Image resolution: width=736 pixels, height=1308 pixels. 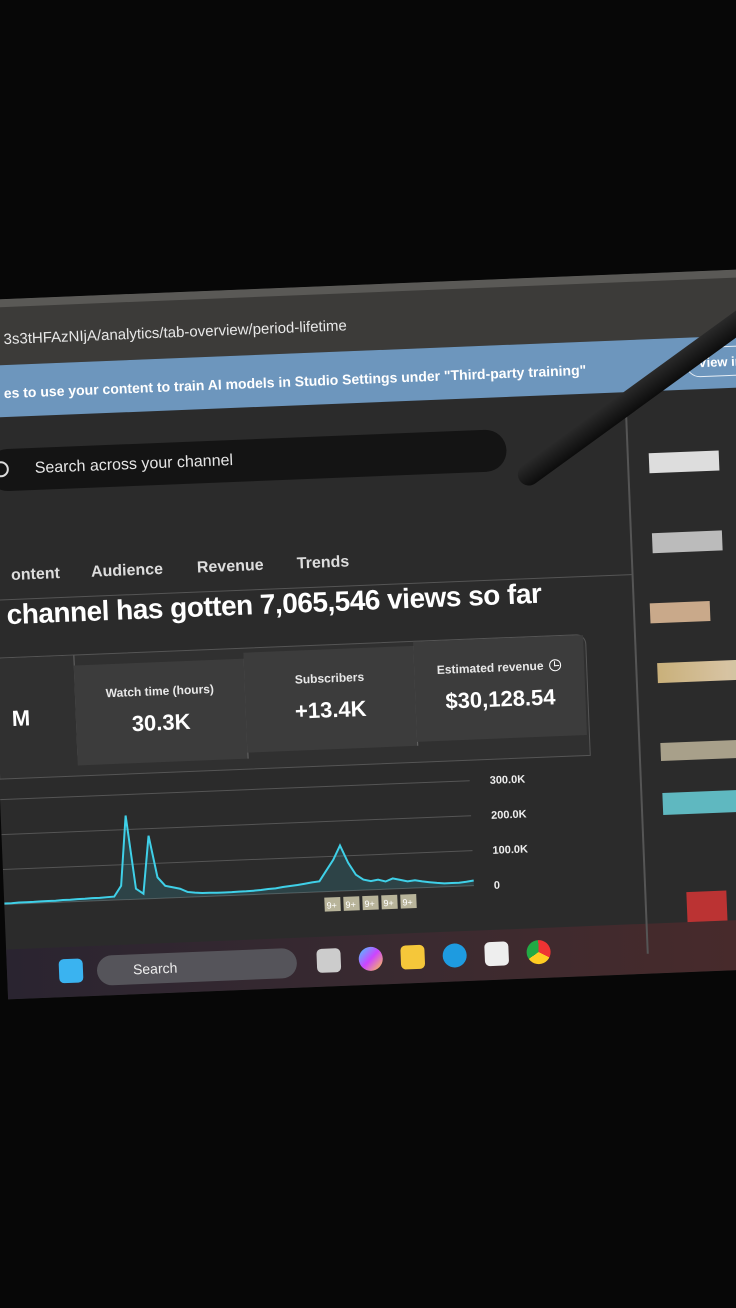 I want to click on blurred-video-thumbnails, so click(x=680, y=670).